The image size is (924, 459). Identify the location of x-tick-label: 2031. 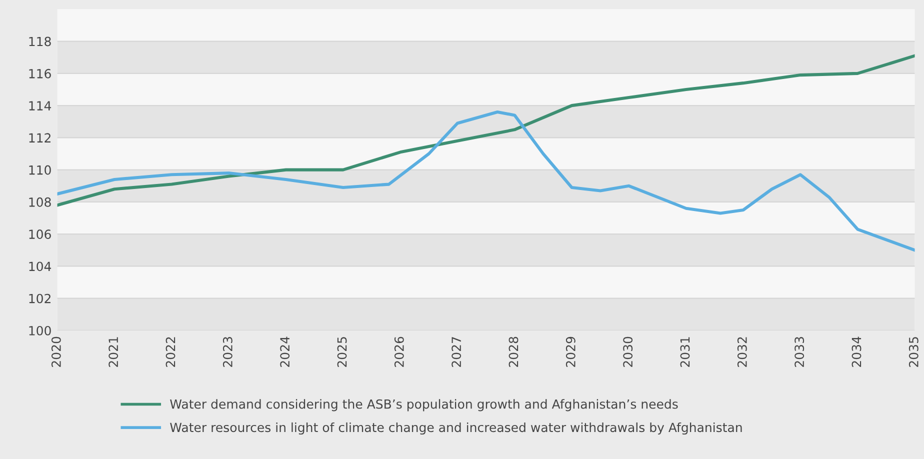
(685, 352).